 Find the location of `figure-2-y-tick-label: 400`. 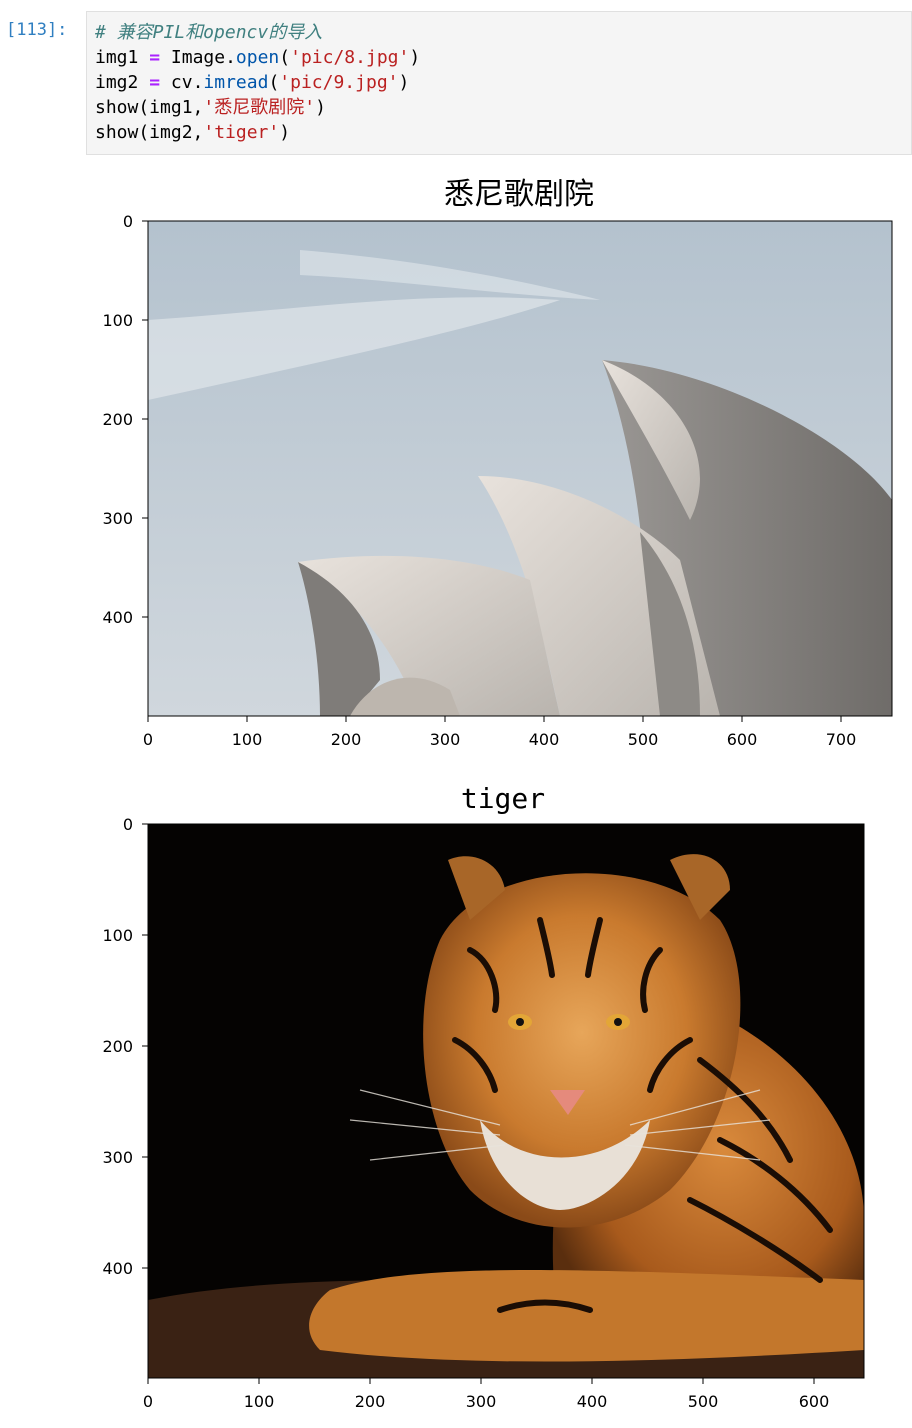

figure-2-y-tick-label: 400 is located at coordinates (117, 1268).